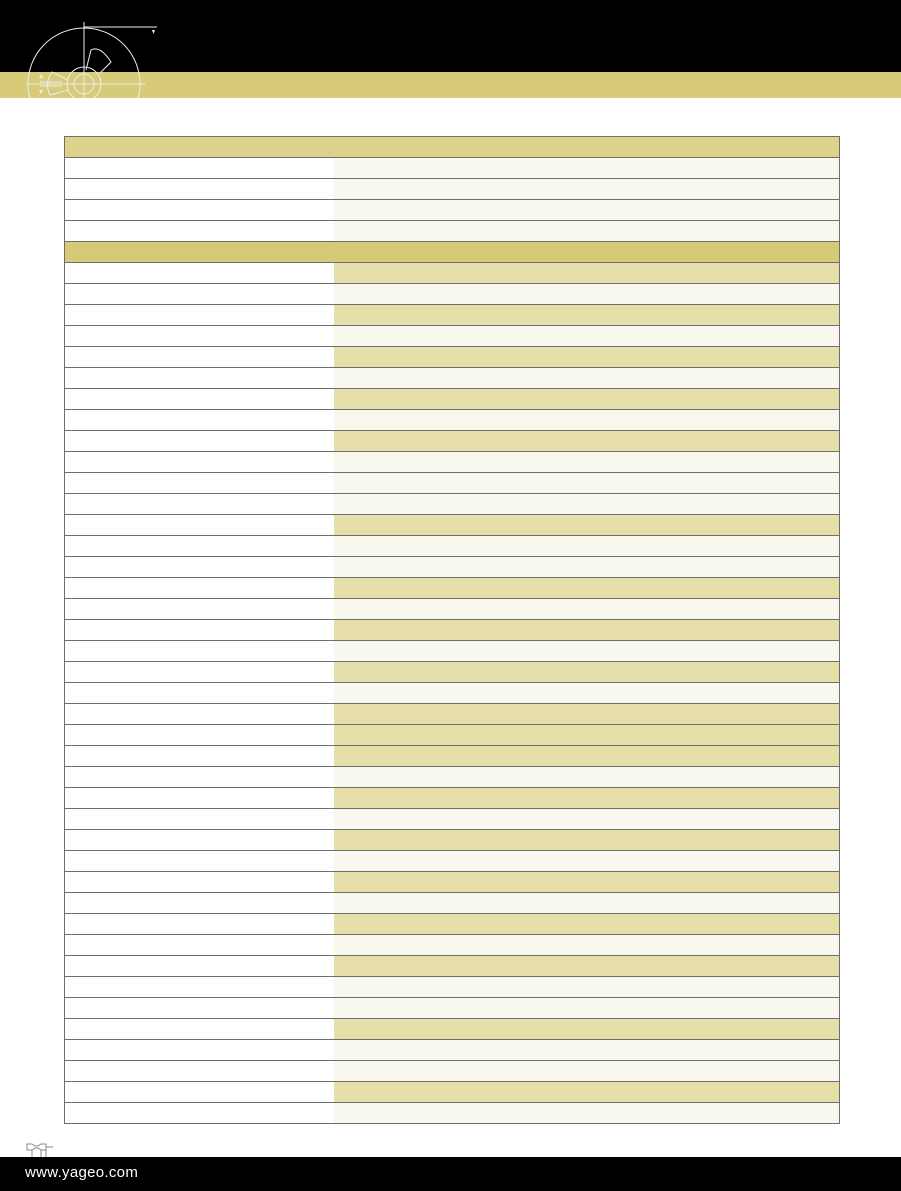 The height and width of the screenshot is (1191, 901). Describe the element at coordinates (39, 1150) in the screenshot. I see `component-icon` at that location.